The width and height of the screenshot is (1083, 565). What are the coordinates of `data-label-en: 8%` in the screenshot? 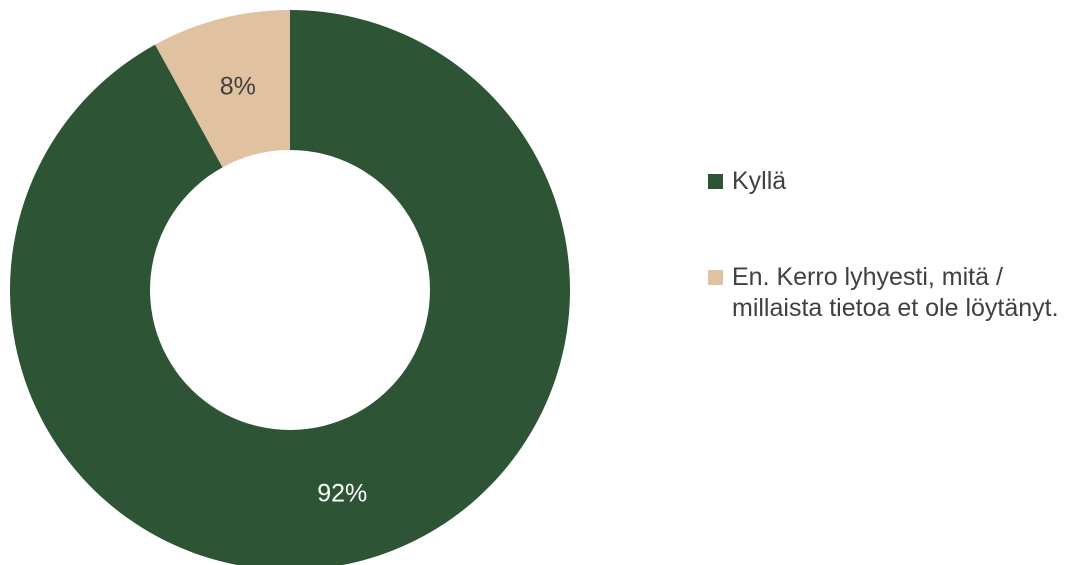 It's located at (238, 87).